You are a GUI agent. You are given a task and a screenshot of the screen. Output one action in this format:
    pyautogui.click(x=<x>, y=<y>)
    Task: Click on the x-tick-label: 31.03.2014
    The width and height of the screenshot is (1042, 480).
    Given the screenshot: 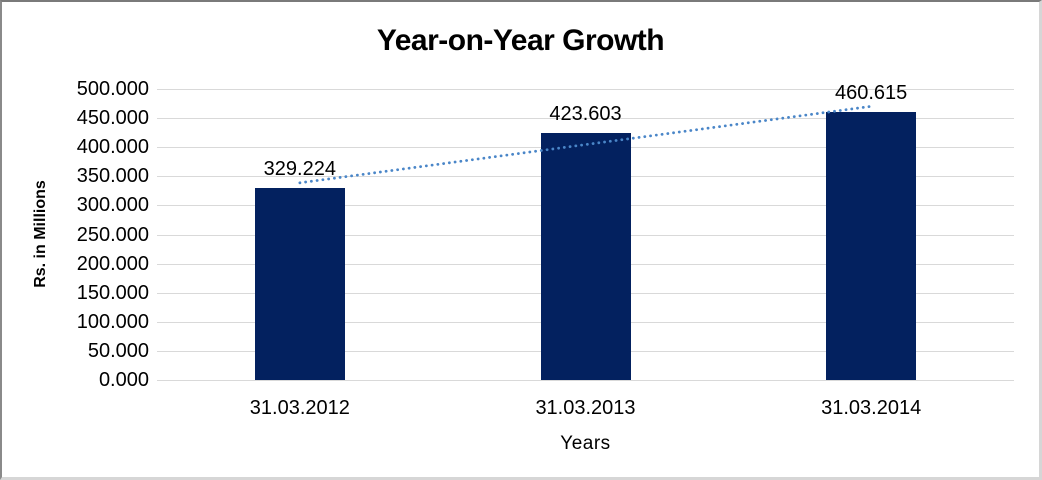 What is the action you would take?
    pyautogui.click(x=871, y=408)
    